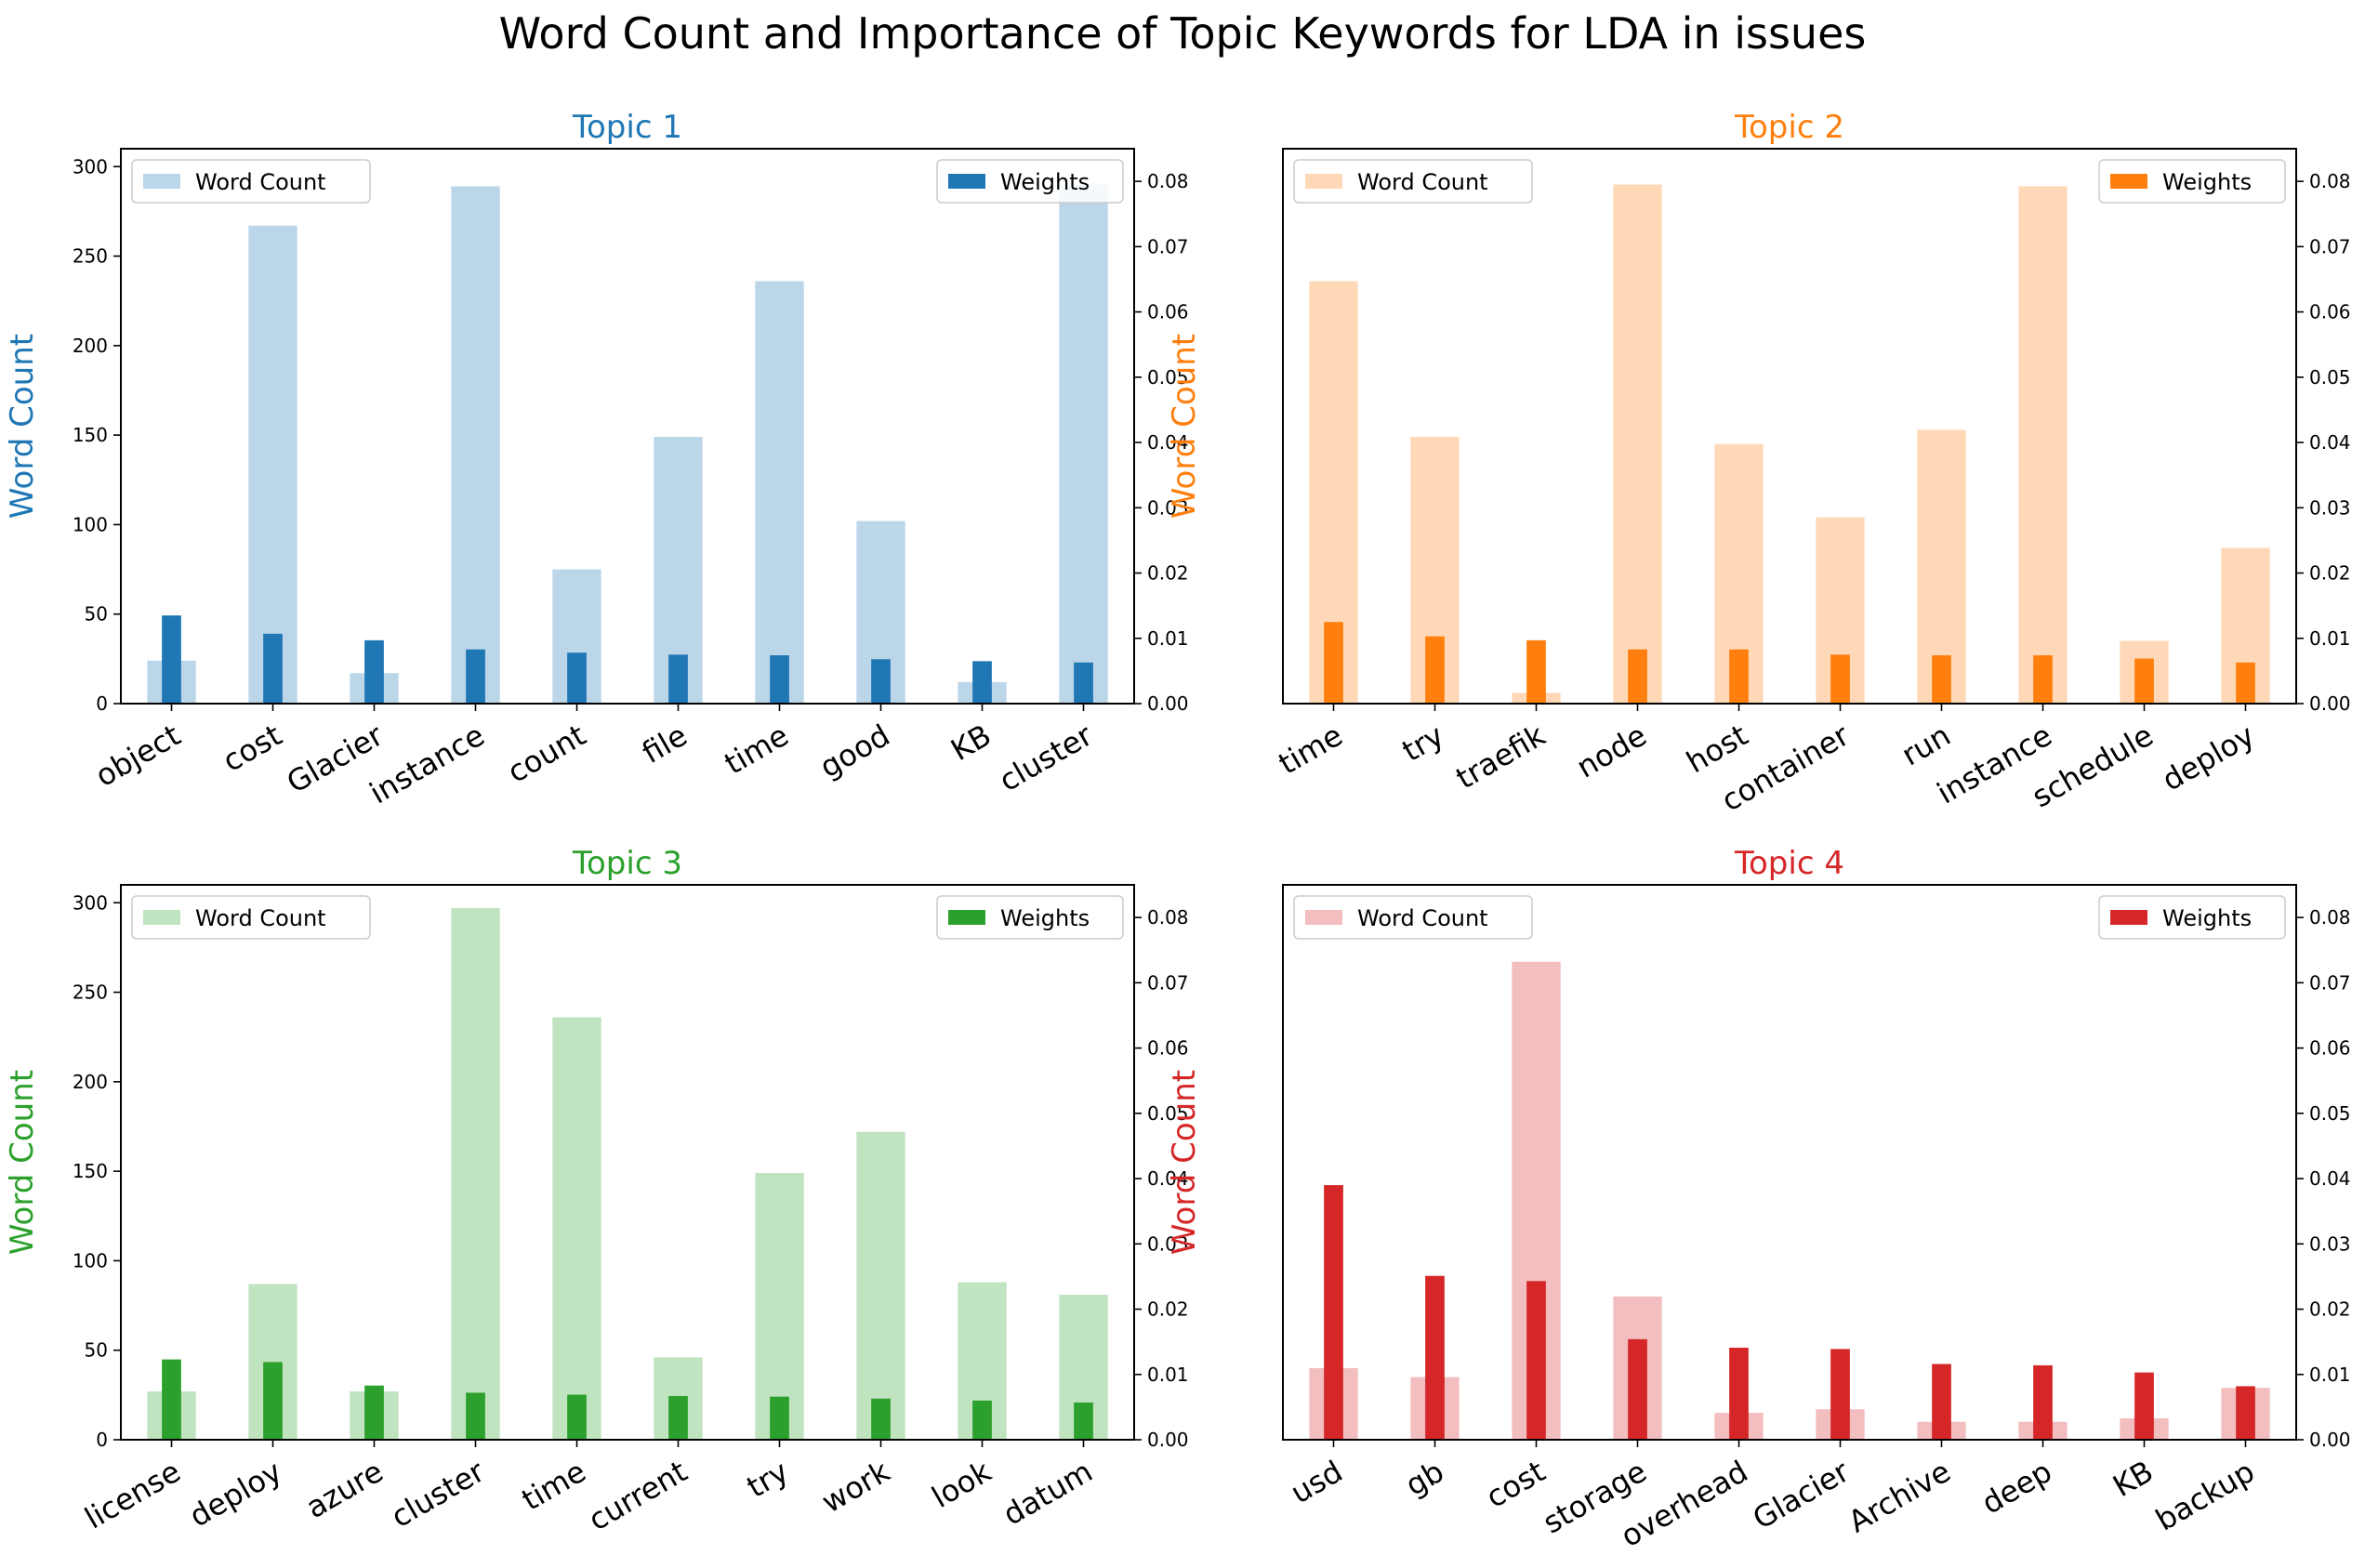  I want to click on subplot-title: Topic 1, so click(627, 128).